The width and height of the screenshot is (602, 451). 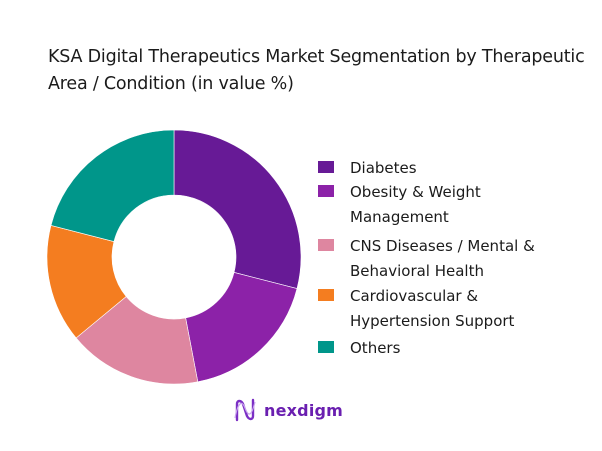 What do you see at coordinates (383, 168) in the screenshot?
I see `legend-label: Diabetes` at bounding box center [383, 168].